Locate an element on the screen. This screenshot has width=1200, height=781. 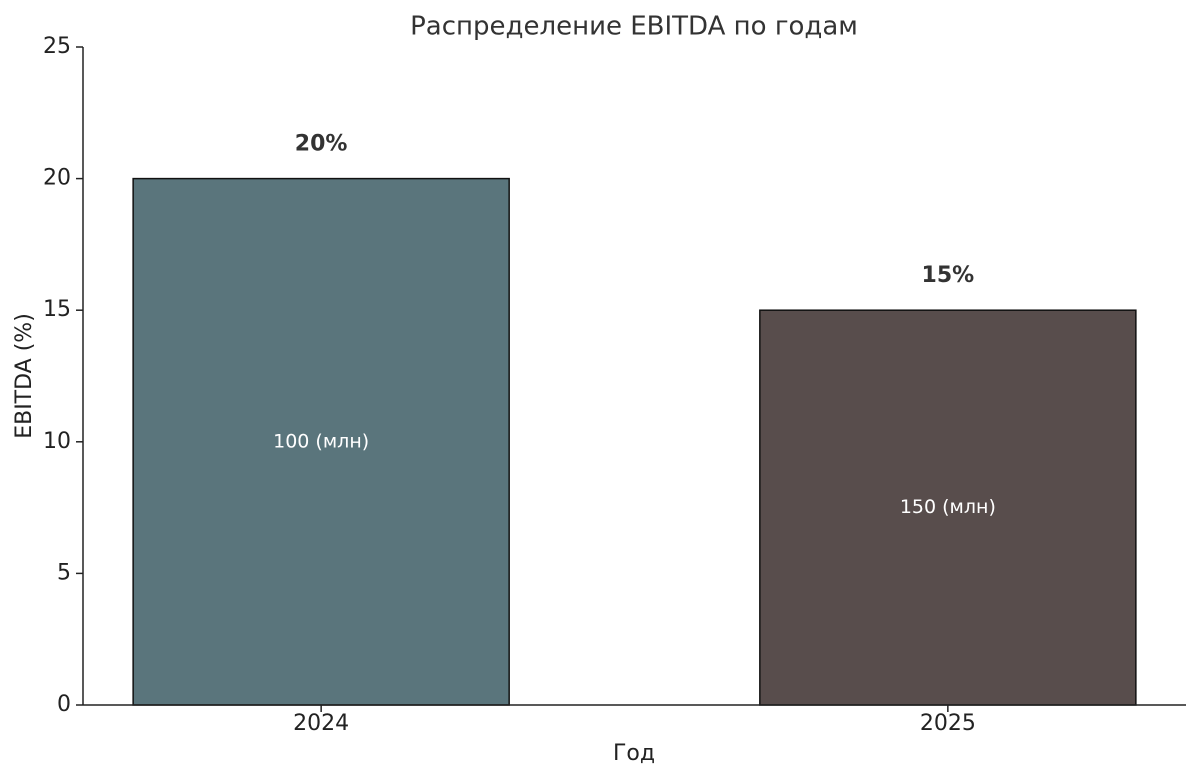
x-tick-label: 2024 is located at coordinates (321, 723).